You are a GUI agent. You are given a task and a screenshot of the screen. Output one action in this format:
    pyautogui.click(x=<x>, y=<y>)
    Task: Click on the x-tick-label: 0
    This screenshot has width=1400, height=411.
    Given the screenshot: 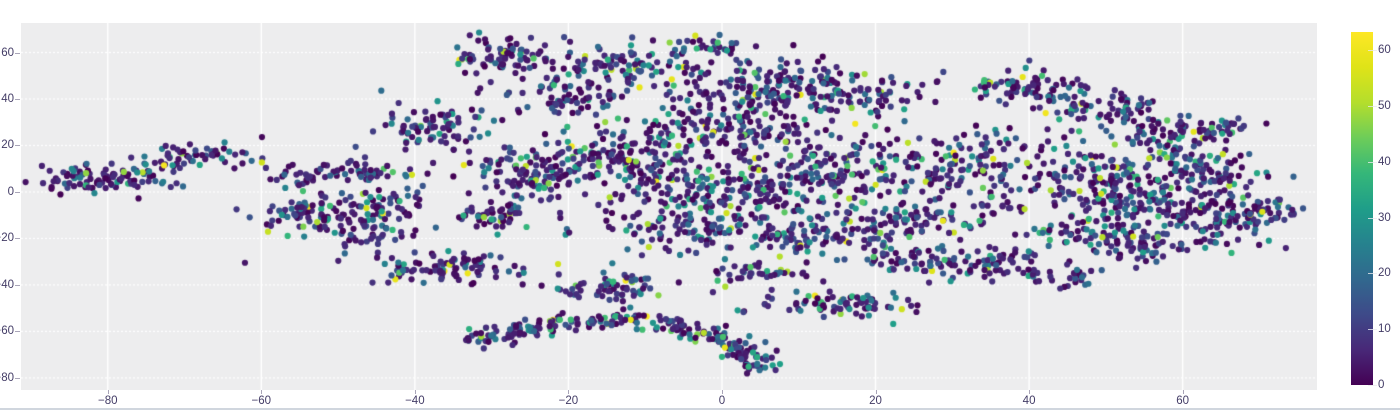 What is the action you would take?
    pyautogui.click(x=722, y=401)
    